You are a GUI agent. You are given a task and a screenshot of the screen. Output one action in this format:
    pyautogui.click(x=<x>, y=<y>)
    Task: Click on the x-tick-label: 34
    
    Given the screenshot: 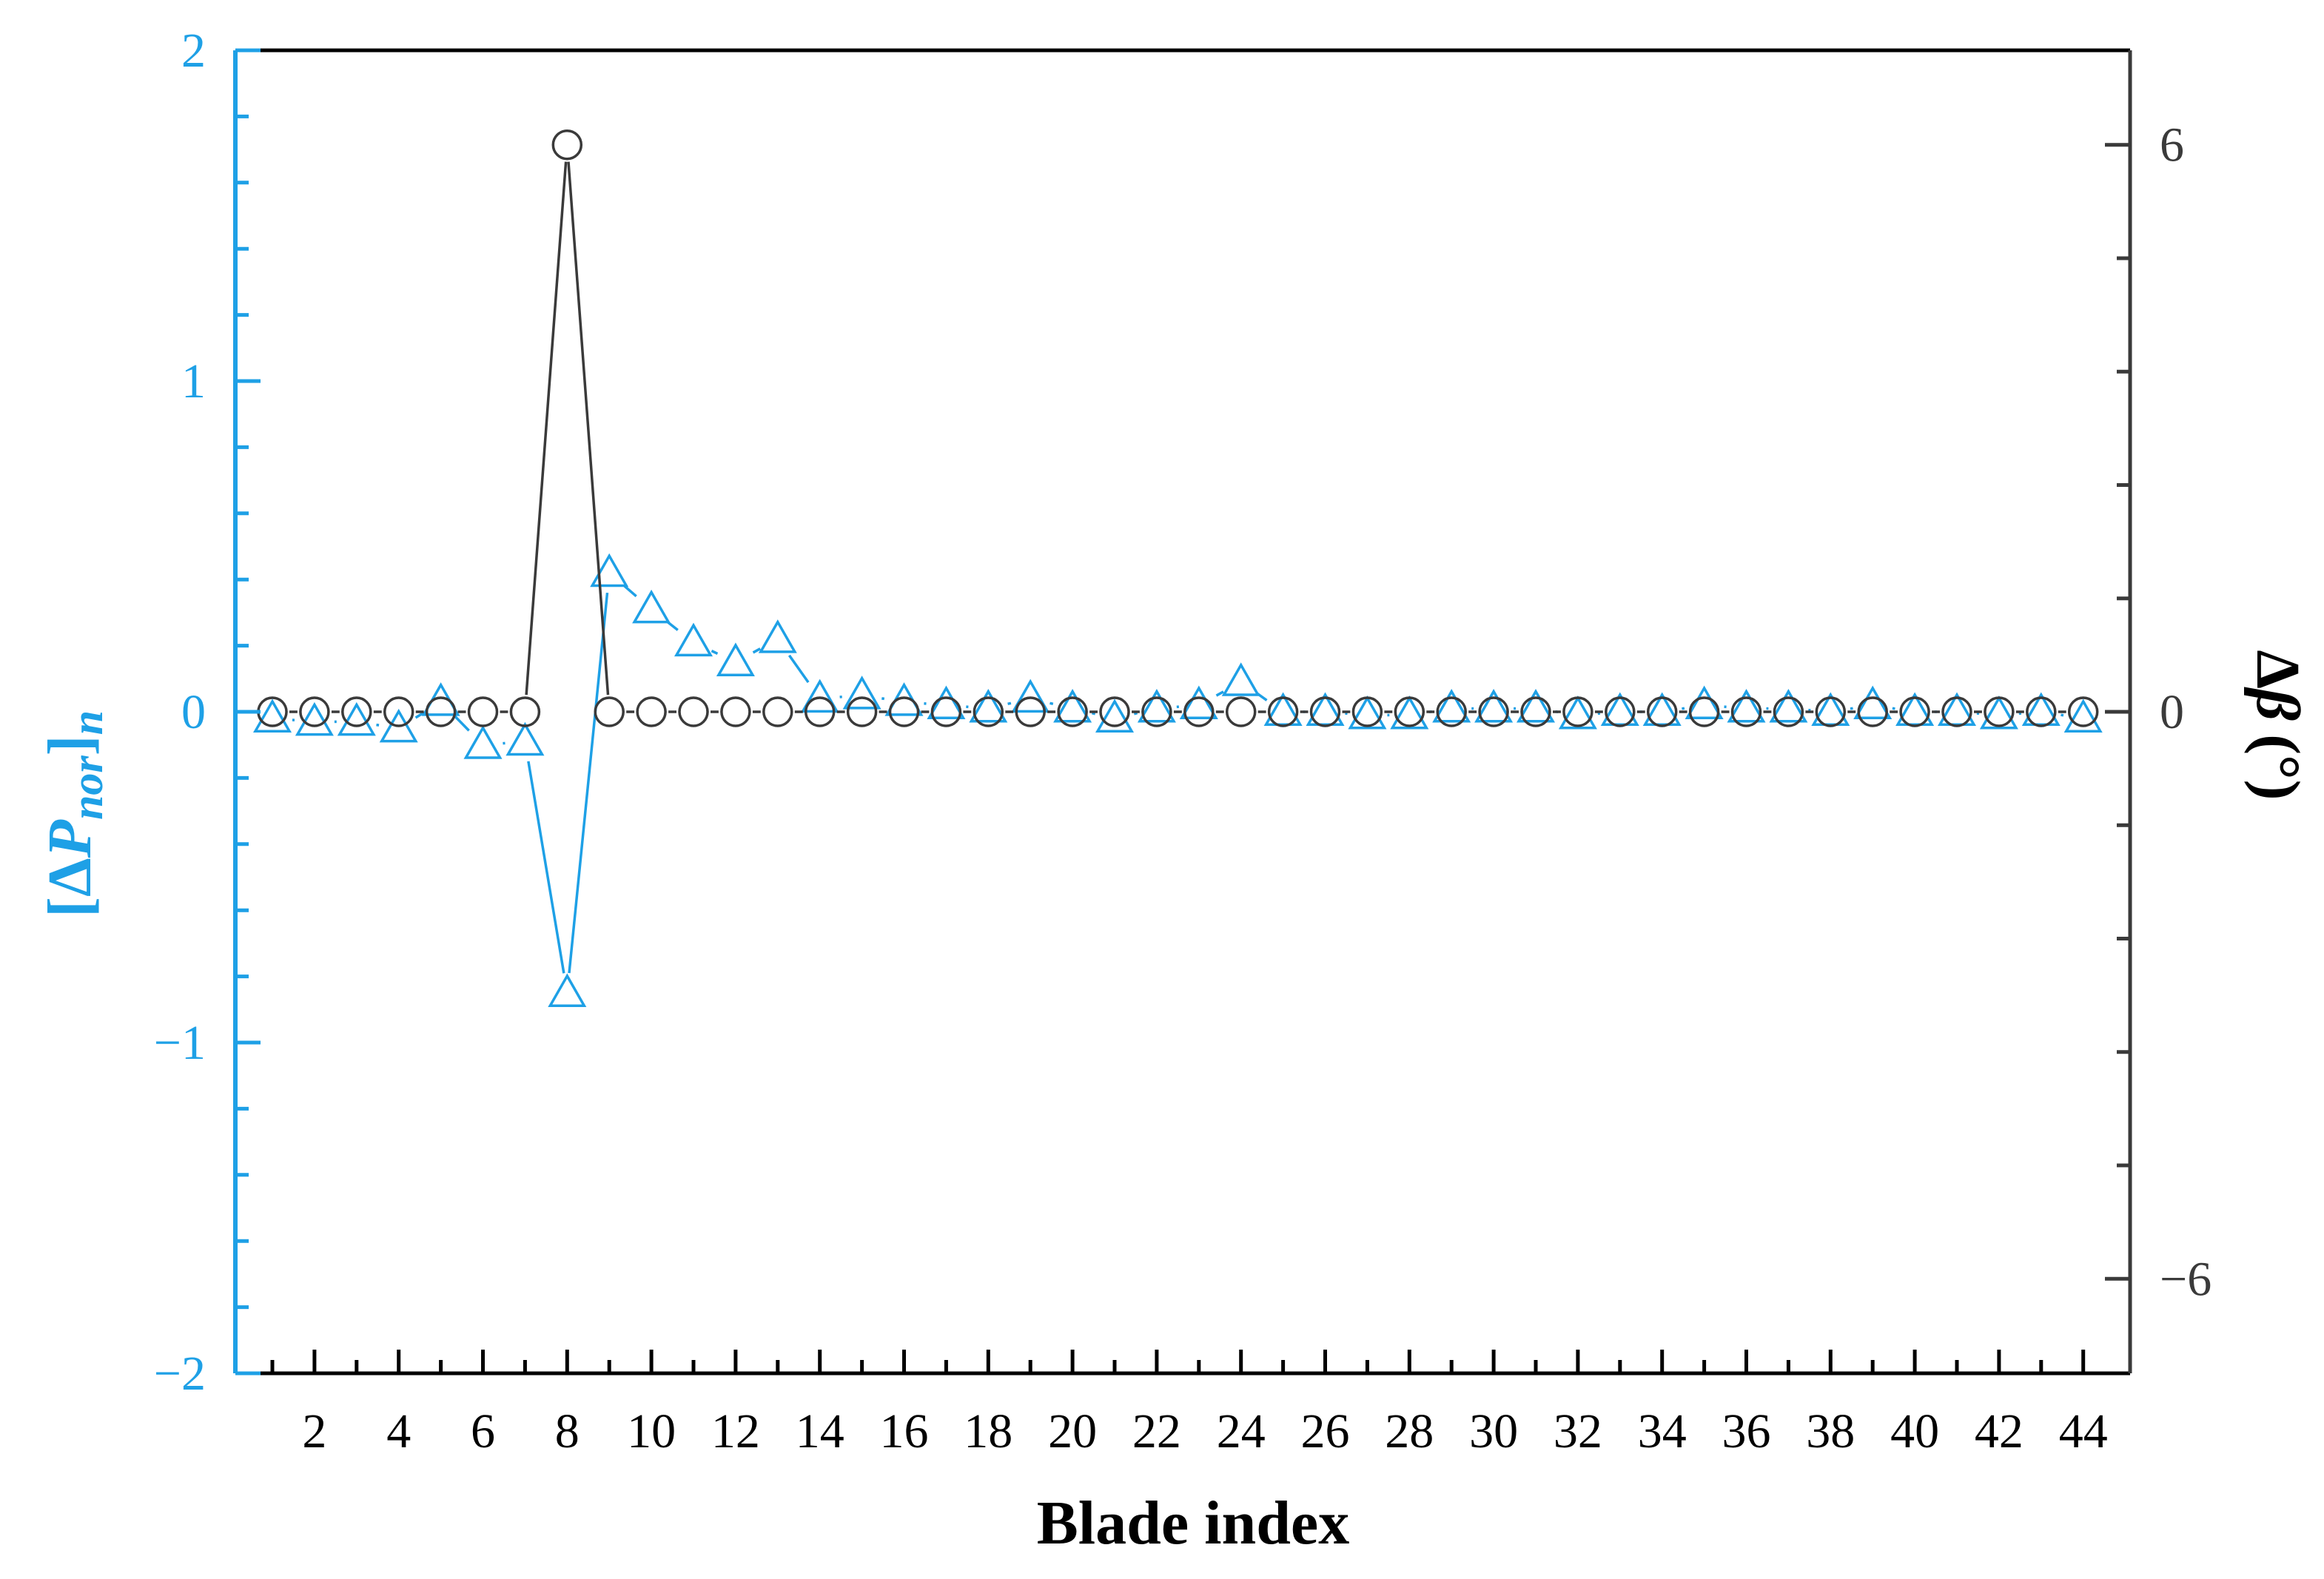 What is the action you would take?
    pyautogui.click(x=1662, y=1431)
    